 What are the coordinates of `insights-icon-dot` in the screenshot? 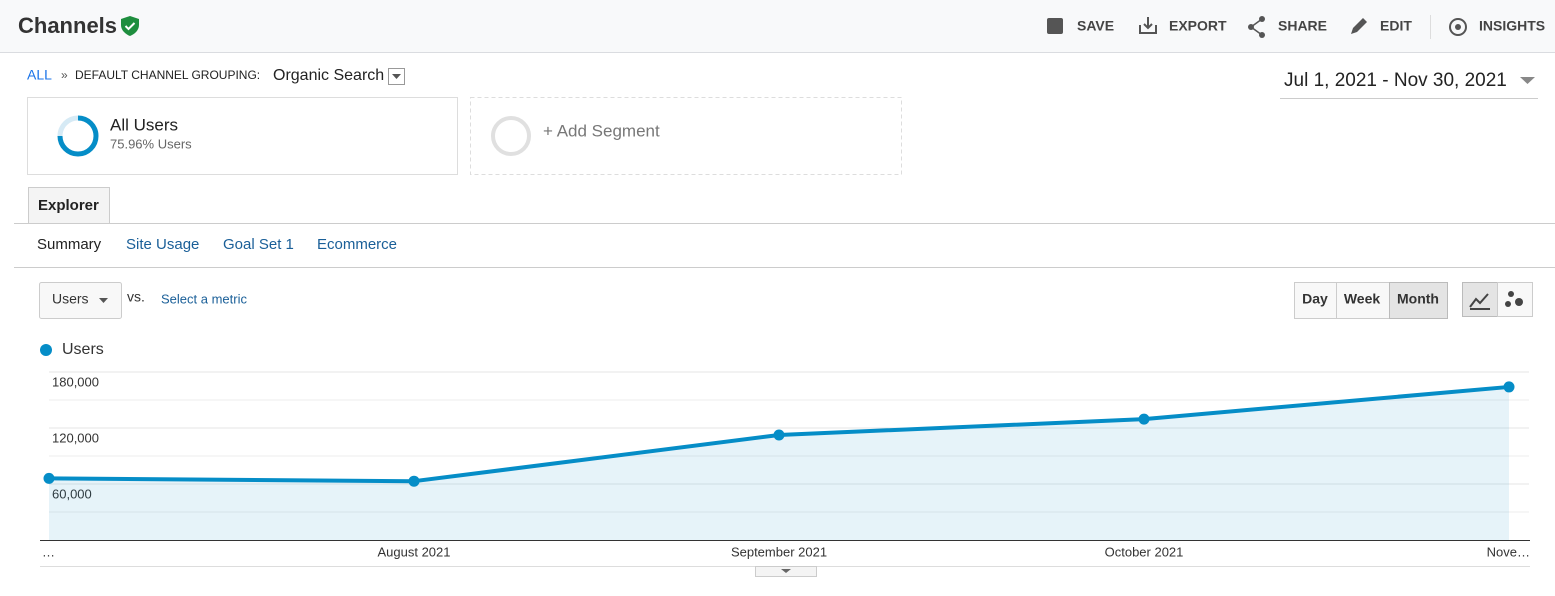 It's located at (1458, 27).